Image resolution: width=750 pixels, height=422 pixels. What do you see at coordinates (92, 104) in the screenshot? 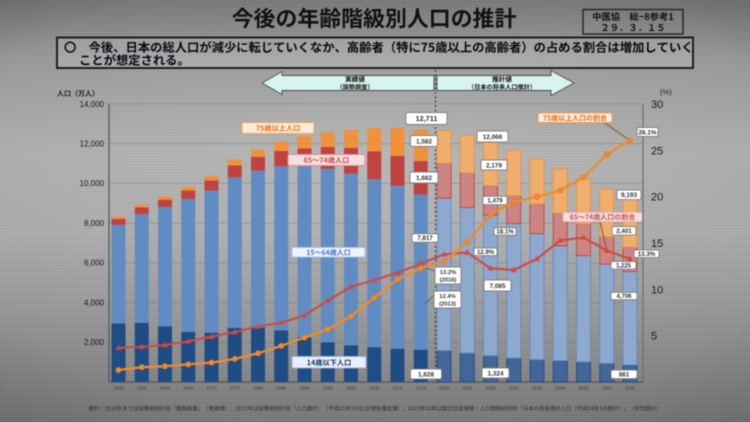
I see `svg-text: 14,000` at bounding box center [92, 104].